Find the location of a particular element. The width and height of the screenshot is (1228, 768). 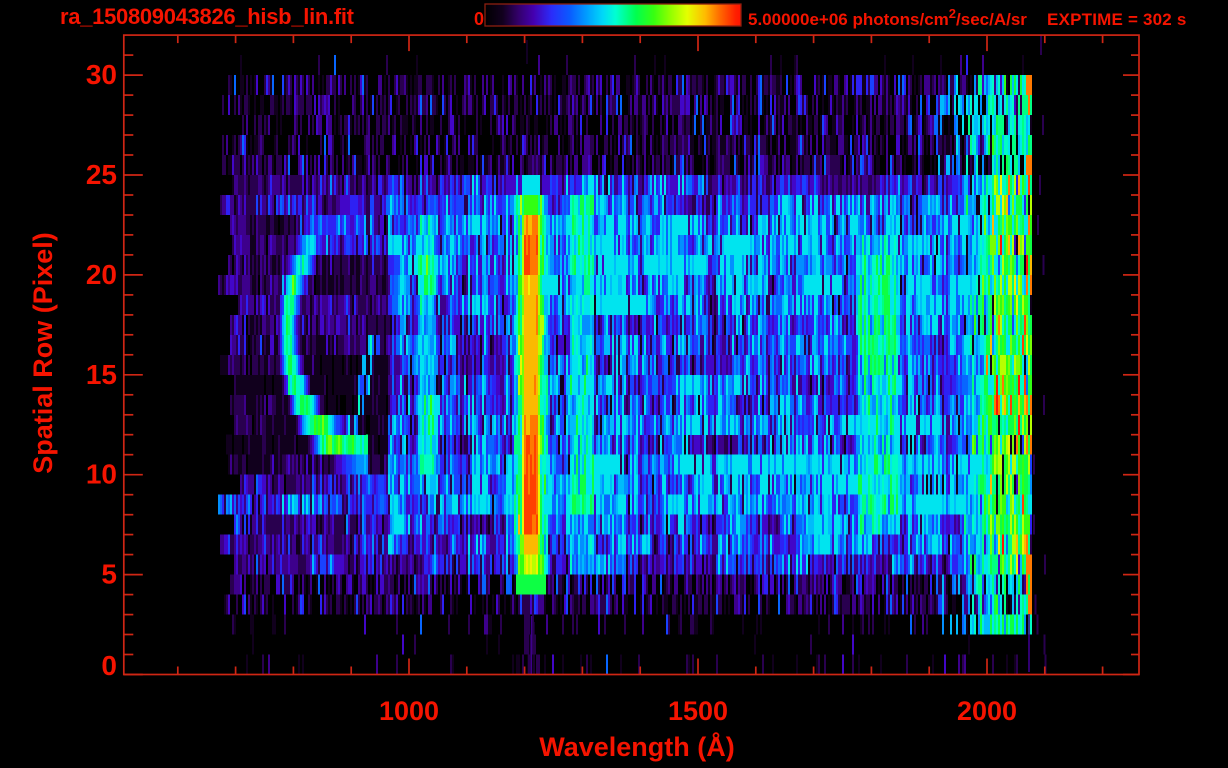

svg-text: 1500 is located at coordinates (698, 711).